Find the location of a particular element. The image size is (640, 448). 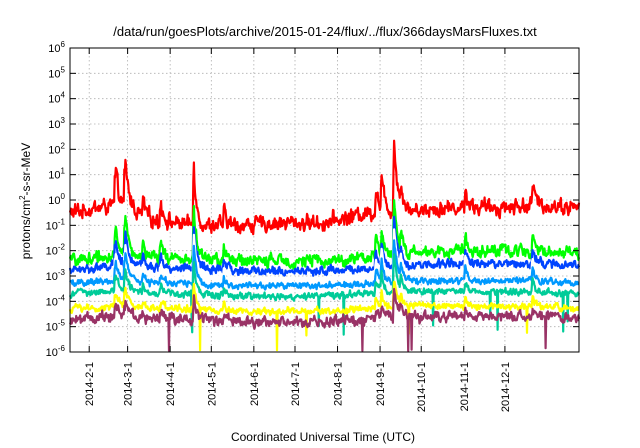

x-tick-label: 2014-7-1 is located at coordinates (296, 384).